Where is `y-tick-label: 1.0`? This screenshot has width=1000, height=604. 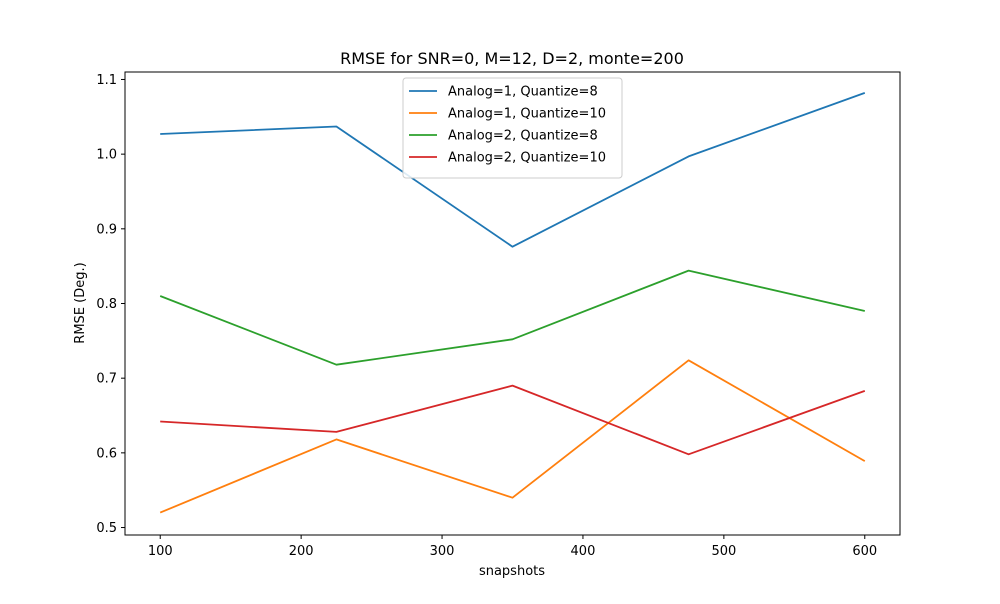 y-tick-label: 1.0 is located at coordinates (106, 155).